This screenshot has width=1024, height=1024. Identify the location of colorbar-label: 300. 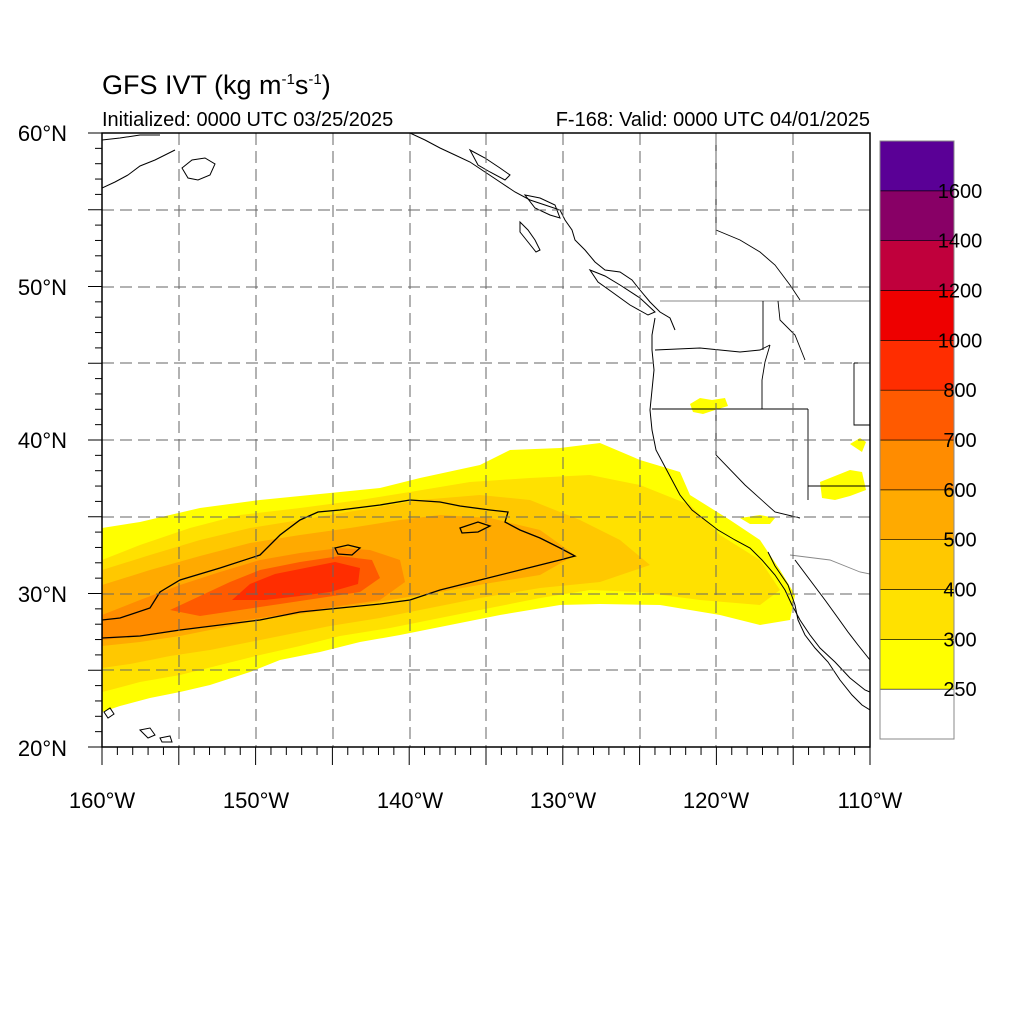
(959, 640).